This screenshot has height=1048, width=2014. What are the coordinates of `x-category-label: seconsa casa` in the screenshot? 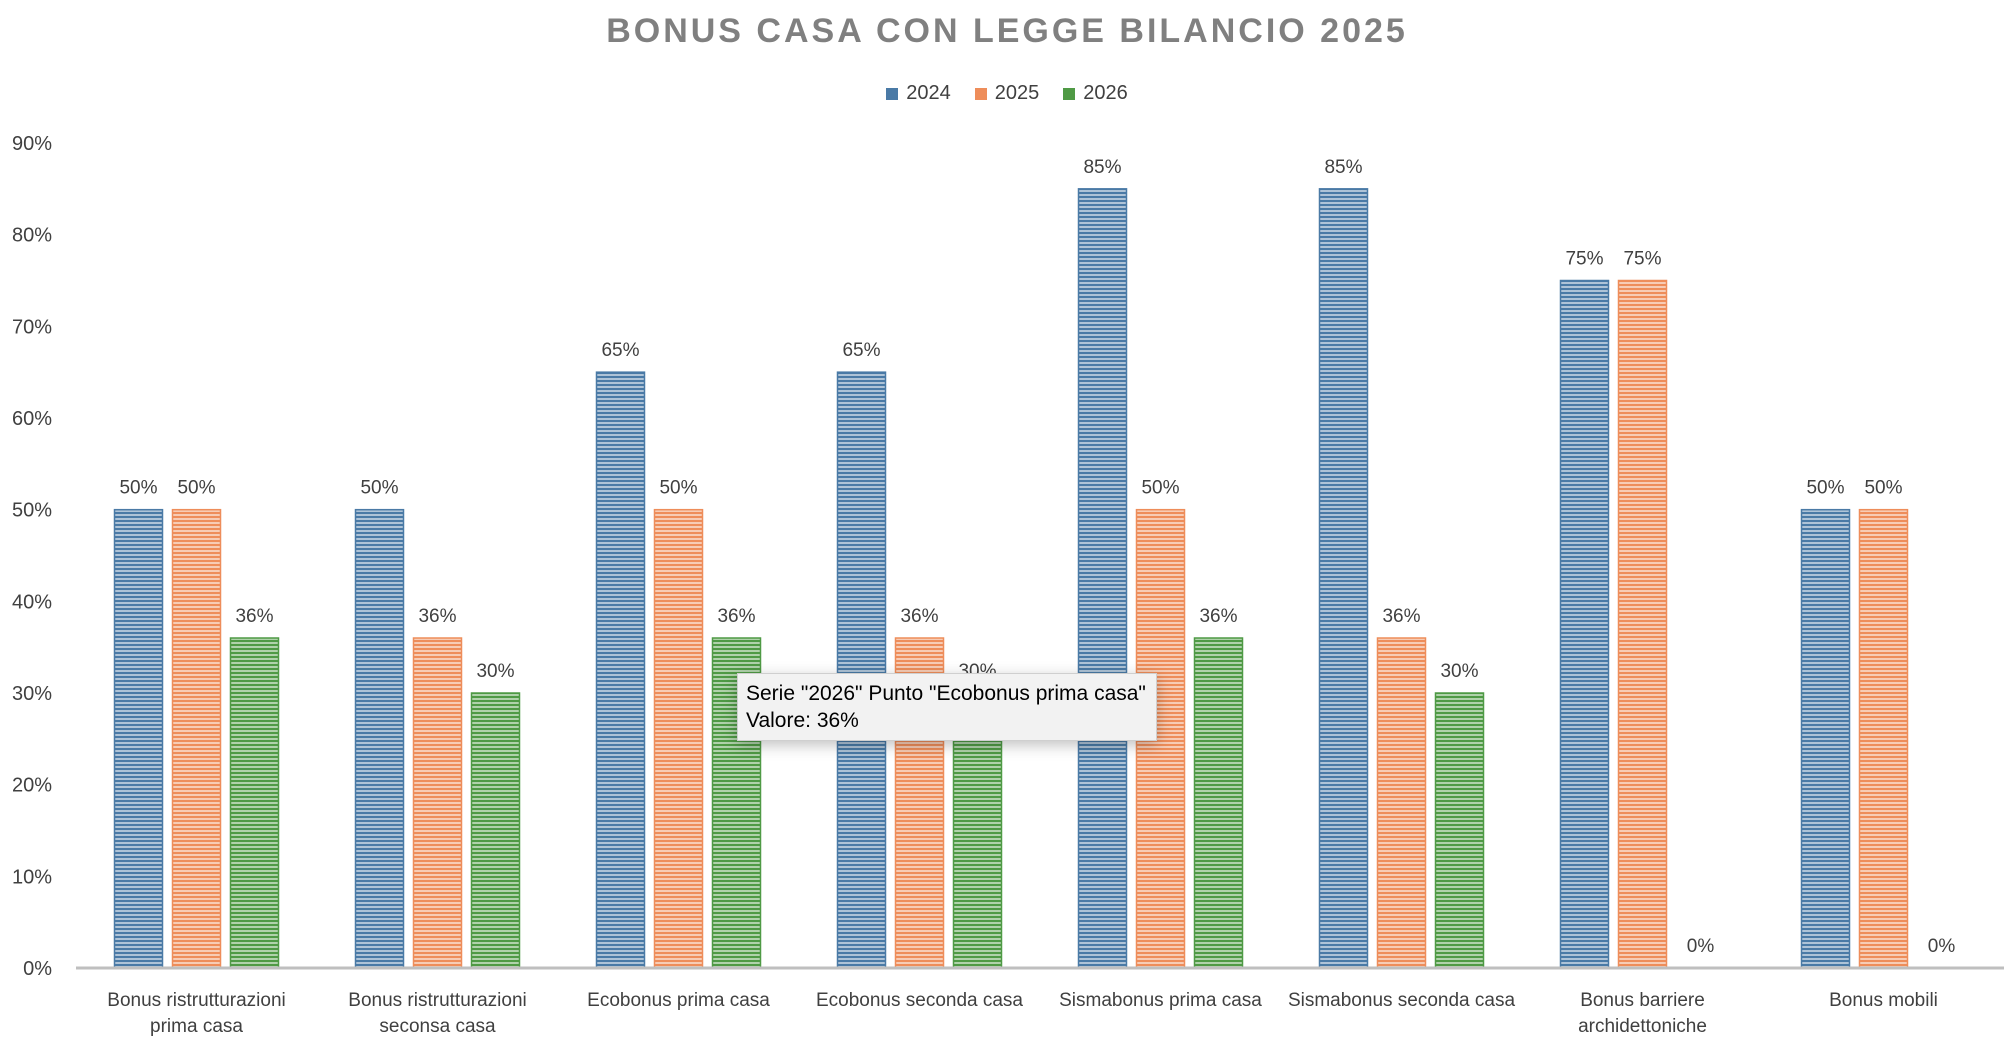 It's located at (437, 1026).